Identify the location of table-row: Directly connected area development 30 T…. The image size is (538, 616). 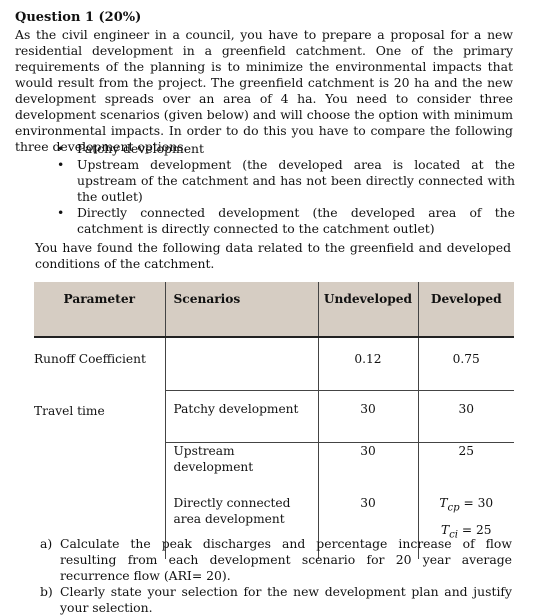
(274, 524).